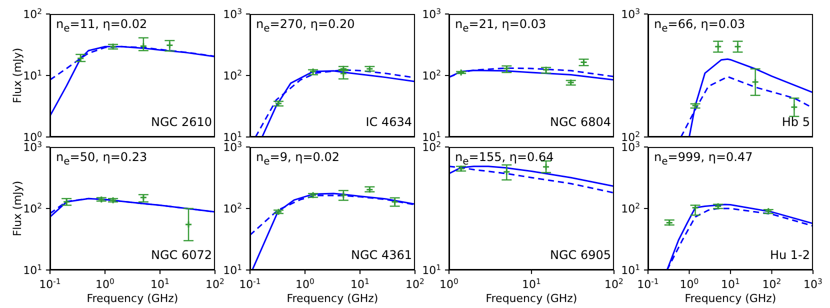  Describe the element at coordinates (500, 25) in the screenshot. I see `annotation: n$_{e}$=21, η=0.03` at that location.